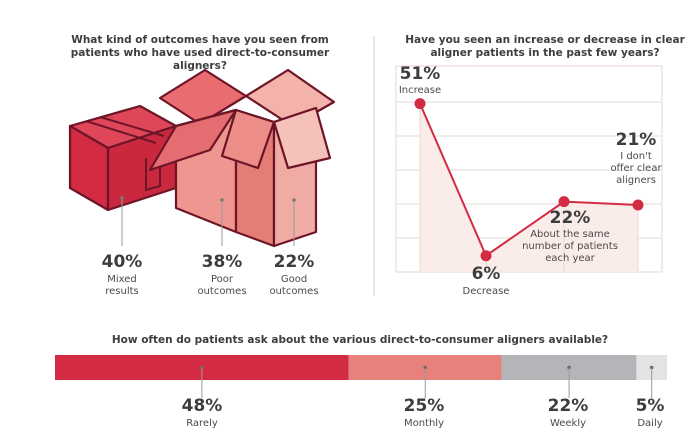  What do you see at coordinates (486, 291) in the screenshot?
I see `decrease-label: Decrease` at bounding box center [486, 291].